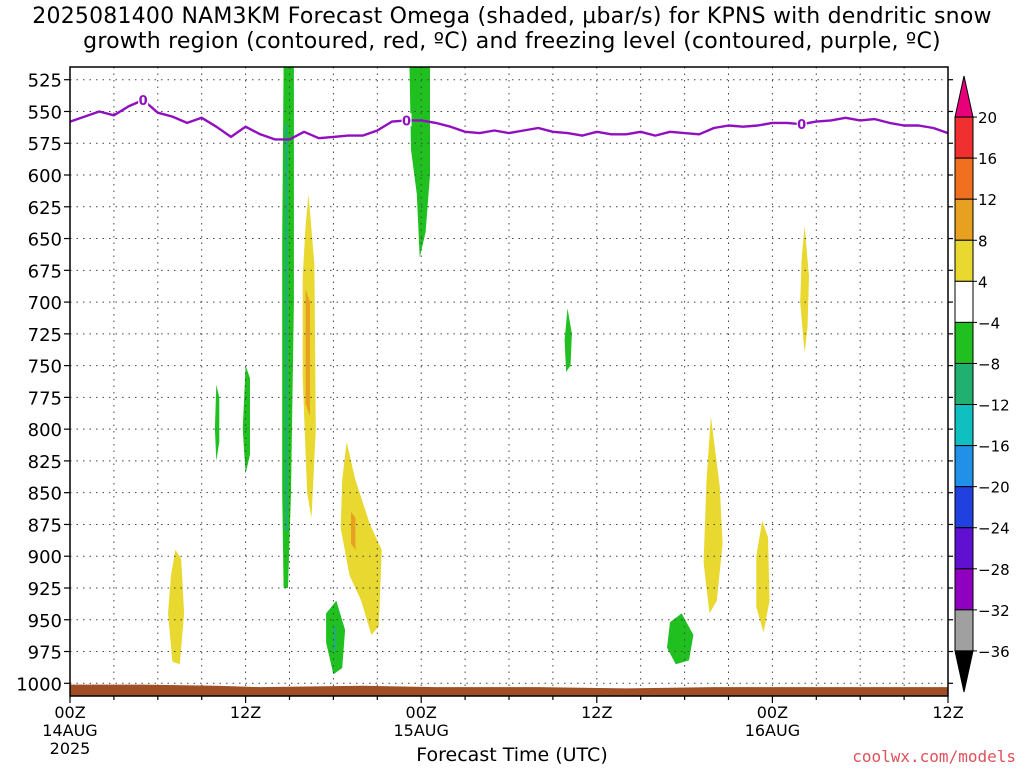  What do you see at coordinates (983, 241) in the screenshot?
I see `colorbar-label: 8` at bounding box center [983, 241].